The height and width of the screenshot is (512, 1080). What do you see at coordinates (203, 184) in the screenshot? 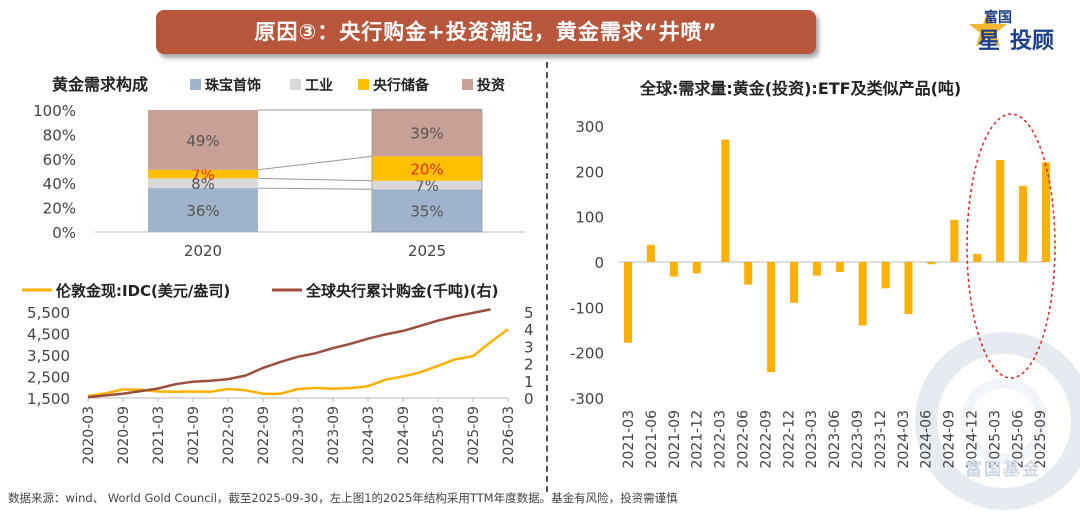
I see `segment-label-1: 8%` at bounding box center [203, 184].